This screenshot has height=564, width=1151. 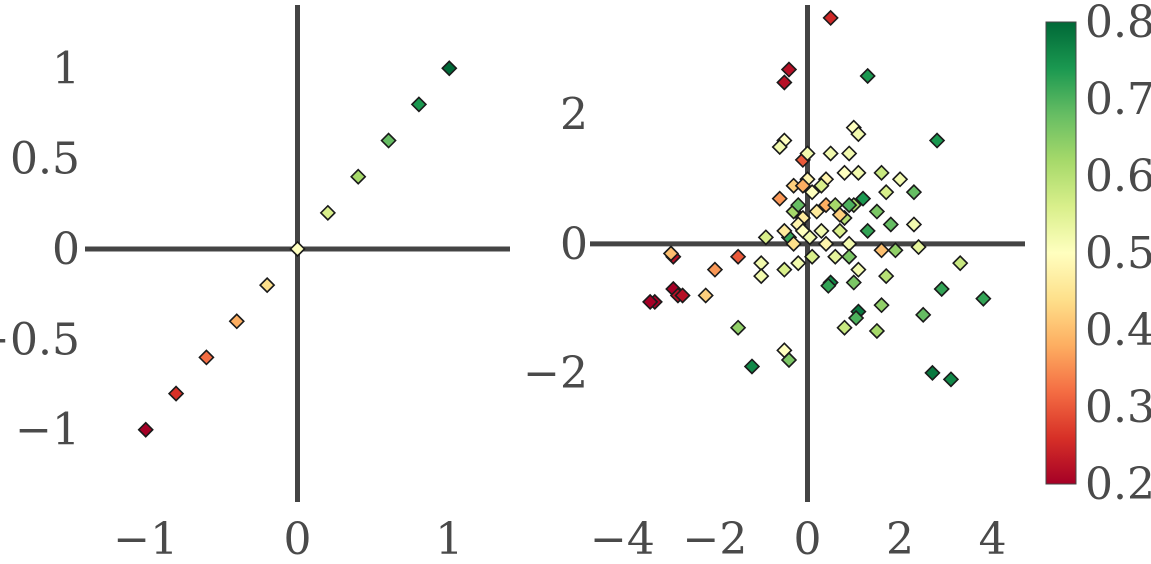 What do you see at coordinates (1118, 330) in the screenshot?
I see `colorbar-tick-label: 0.4` at bounding box center [1118, 330].